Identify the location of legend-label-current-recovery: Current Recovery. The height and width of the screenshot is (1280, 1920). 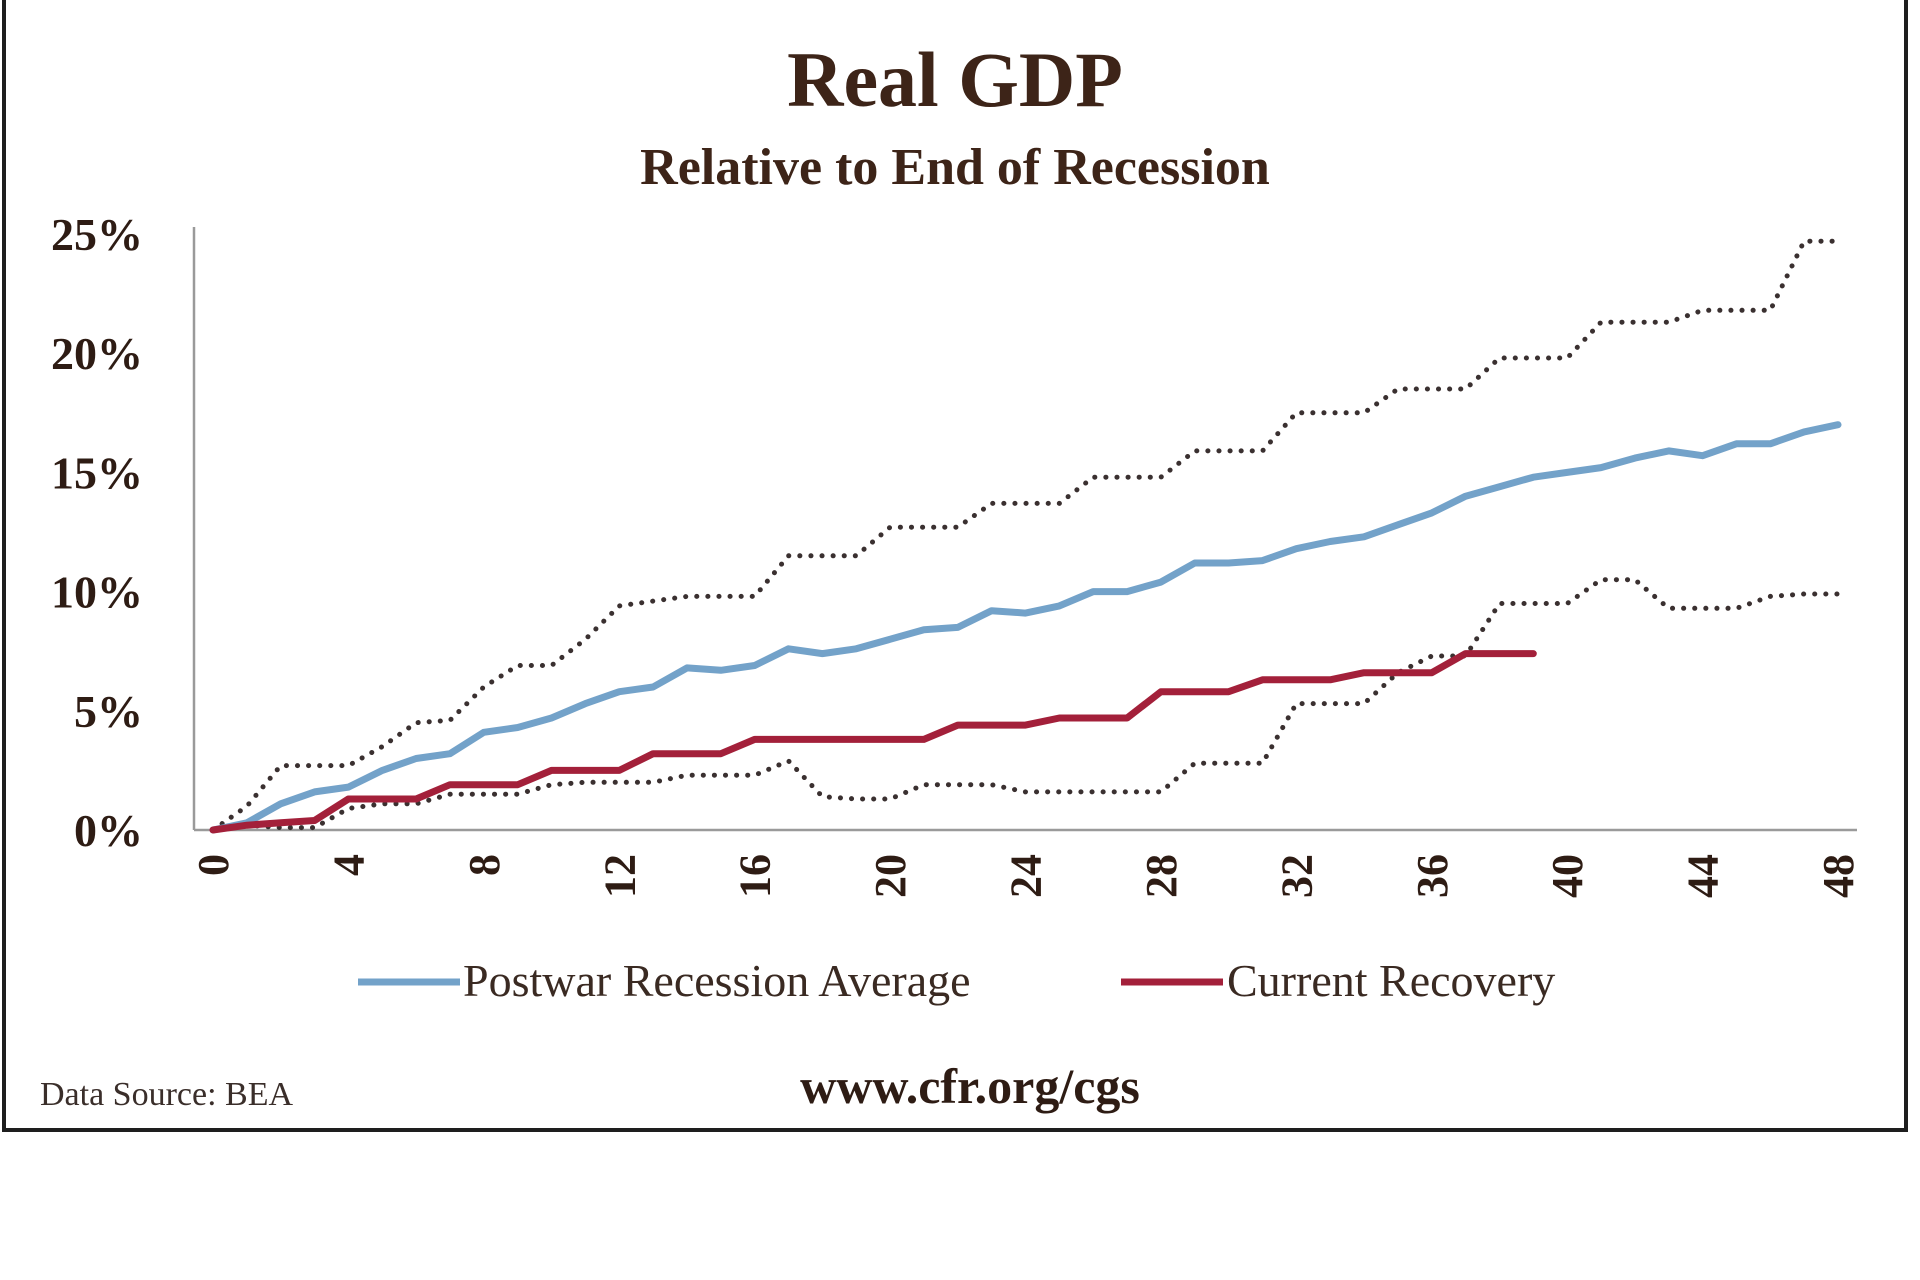
(1391, 980).